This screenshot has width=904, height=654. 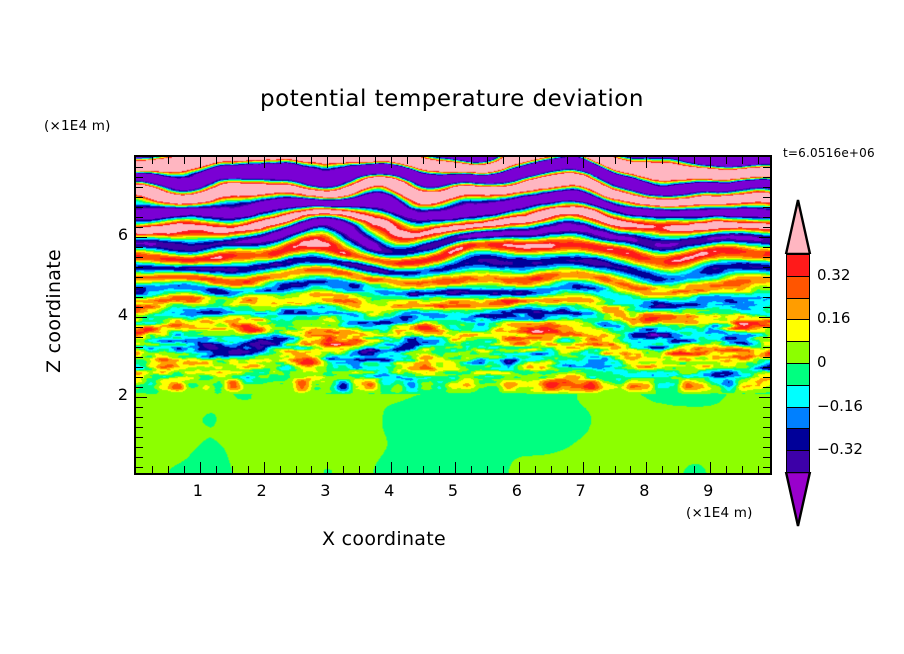 What do you see at coordinates (453, 490) in the screenshot?
I see `x-tick-label: 5` at bounding box center [453, 490].